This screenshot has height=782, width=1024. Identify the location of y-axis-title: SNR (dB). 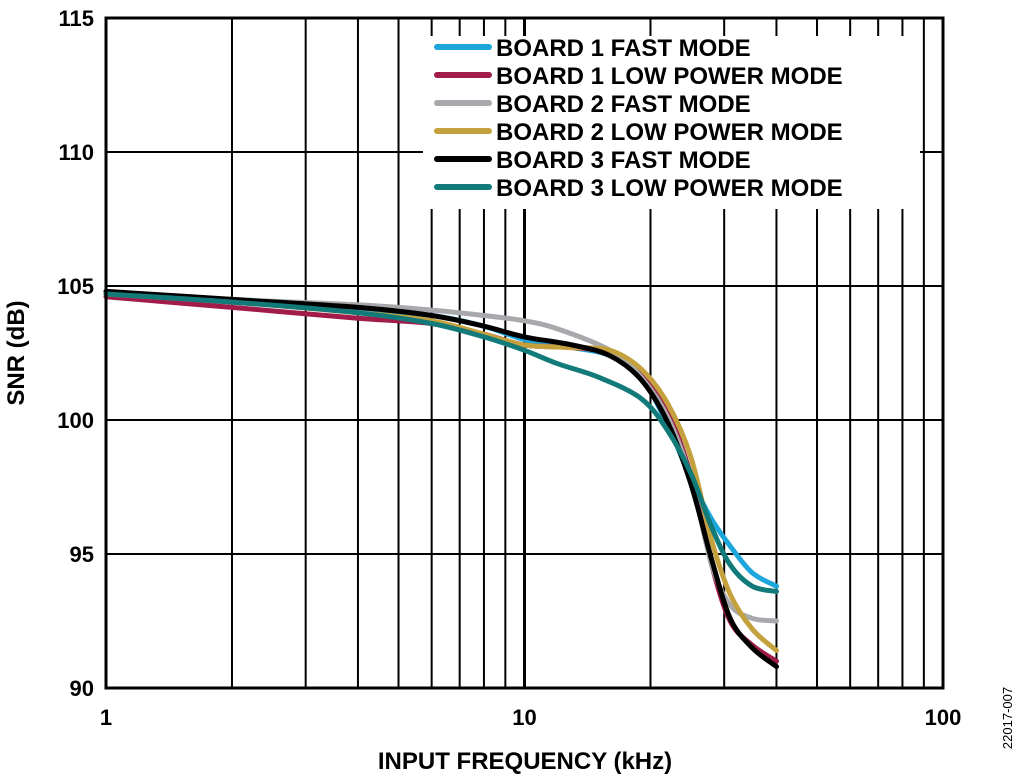
(16, 352).